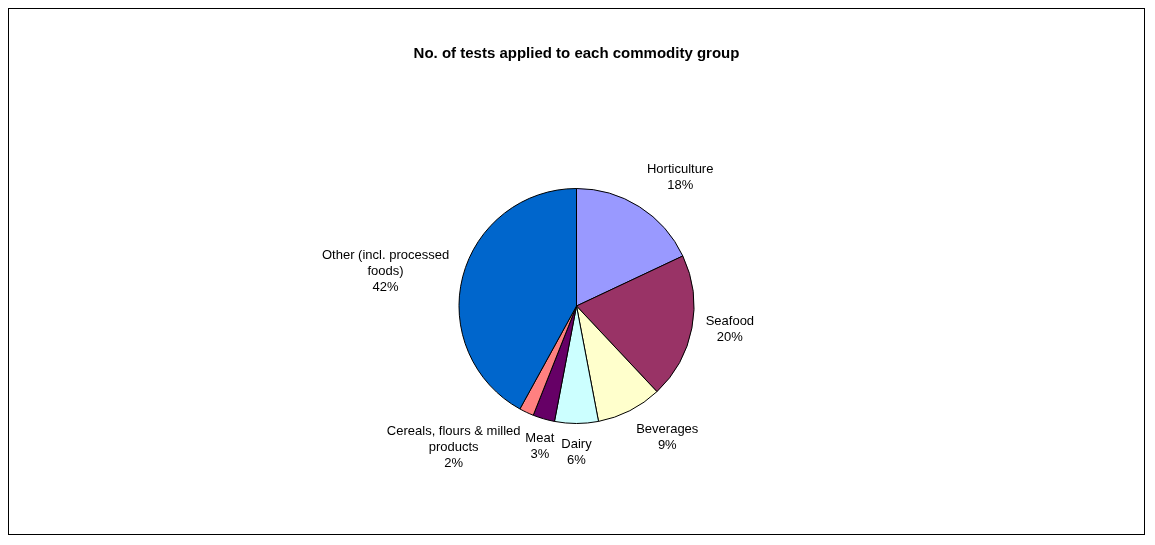 Image resolution: width=1155 pixels, height=545 pixels. I want to click on chart-title: No. of tests applied to each commodity group, so click(576, 53).